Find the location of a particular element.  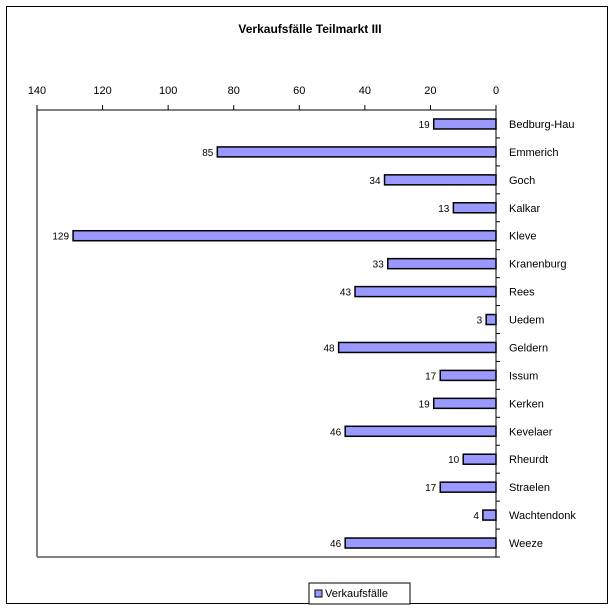

x-tick-label: 80 is located at coordinates (234, 91).